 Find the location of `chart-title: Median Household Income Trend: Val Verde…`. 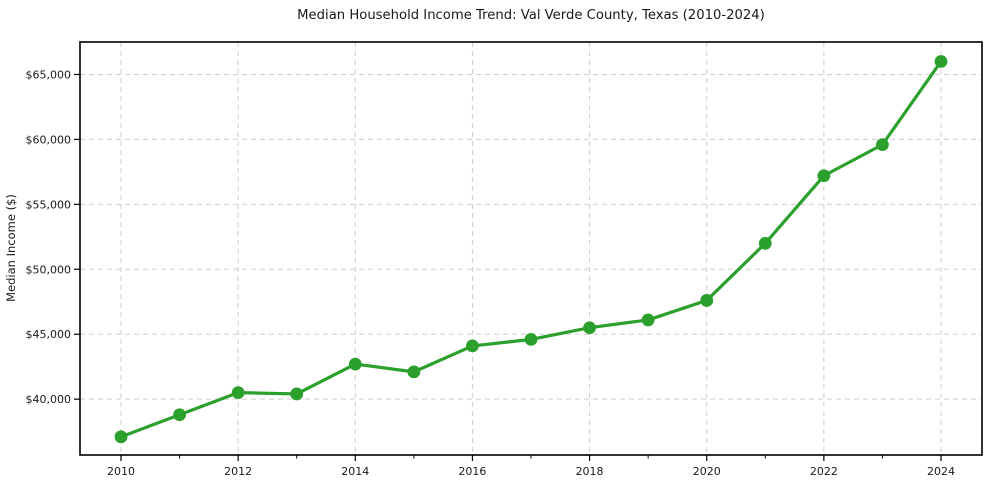

chart-title: Median Household Income Trend: Val Verde… is located at coordinates (531, 15).